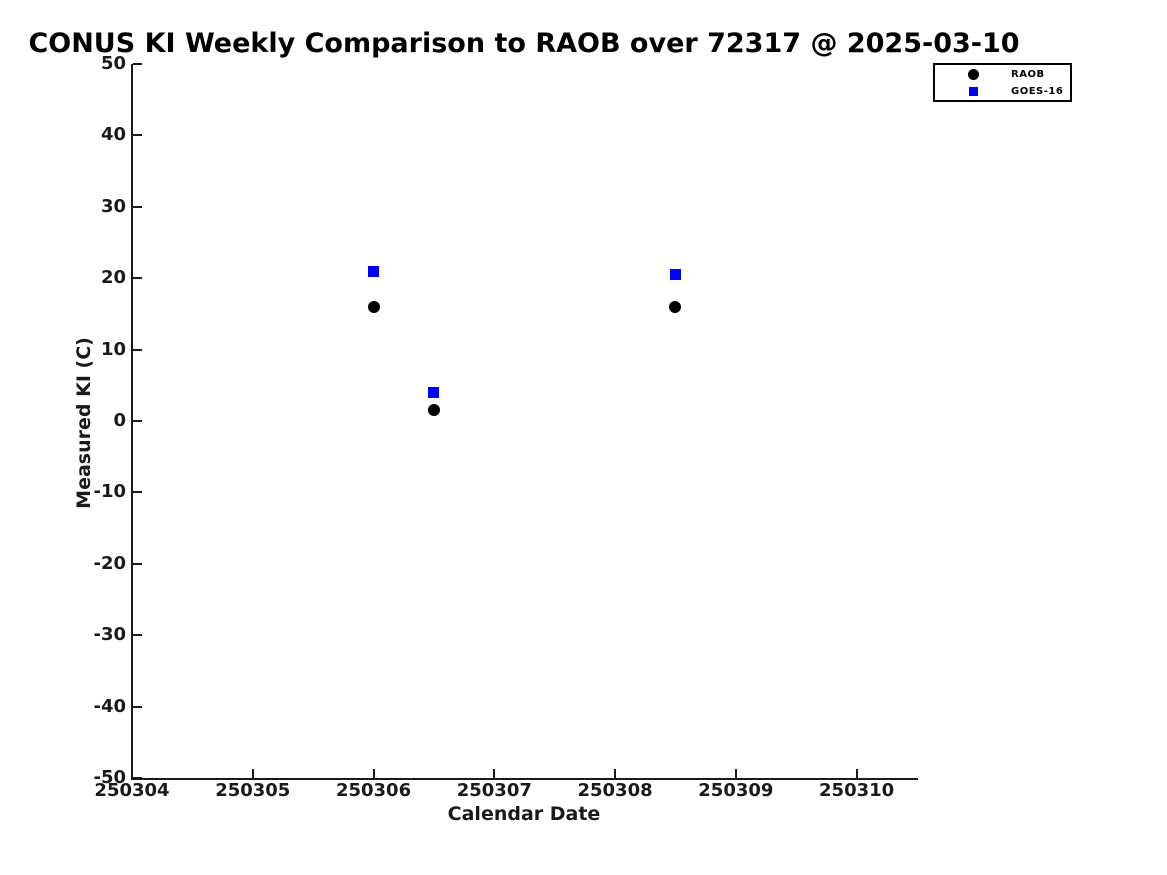  Describe the element at coordinates (109, 492) in the screenshot. I see `y-tick-label: -10` at that location.